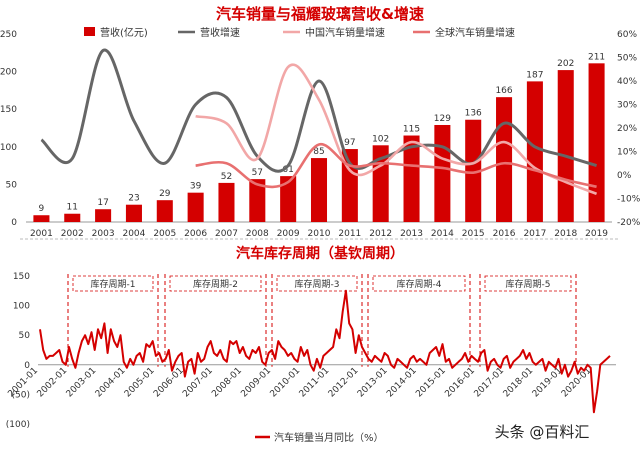 The width and height of the screenshot is (640, 450). Describe the element at coordinates (226, 234) in the screenshot. I see `x-tick-label: 2007` at that location.